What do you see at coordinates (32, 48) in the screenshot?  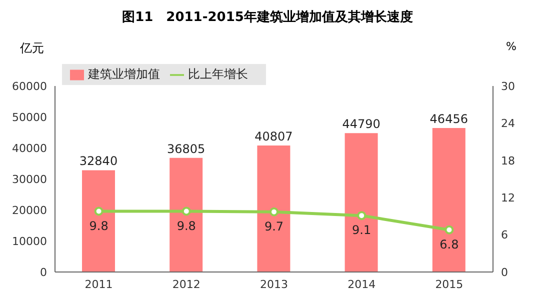 I see `y-axis-title: 亿元` at bounding box center [32, 48].